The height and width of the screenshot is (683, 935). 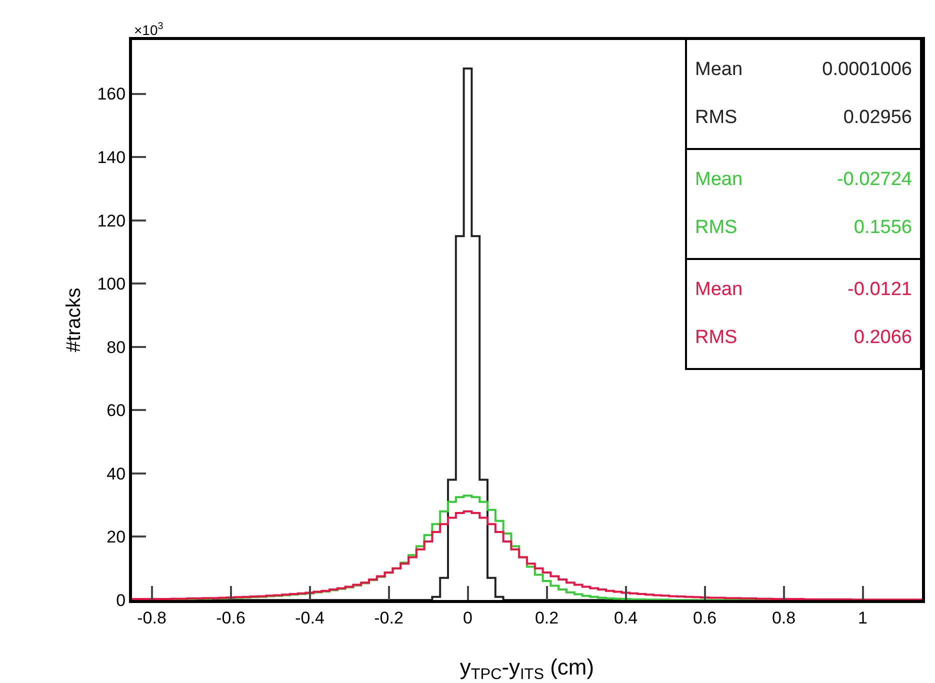 I want to click on x-tick-label: -0.2, so click(x=389, y=618).